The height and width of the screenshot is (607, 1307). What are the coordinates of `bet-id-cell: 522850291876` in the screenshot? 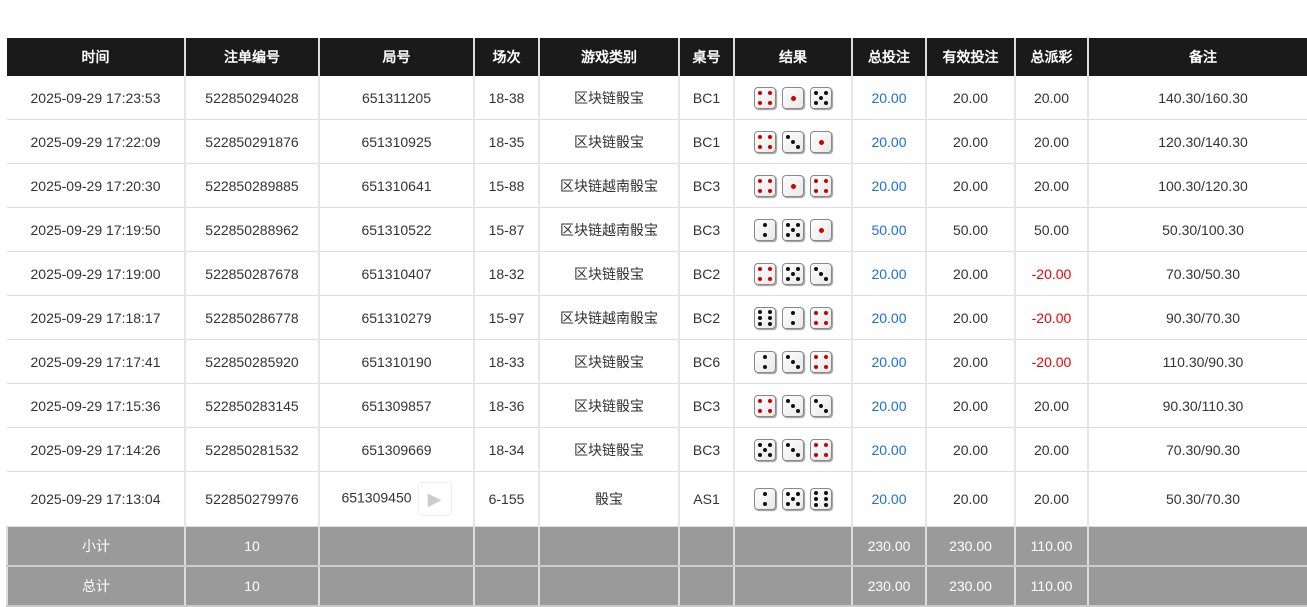 It's located at (251, 141).